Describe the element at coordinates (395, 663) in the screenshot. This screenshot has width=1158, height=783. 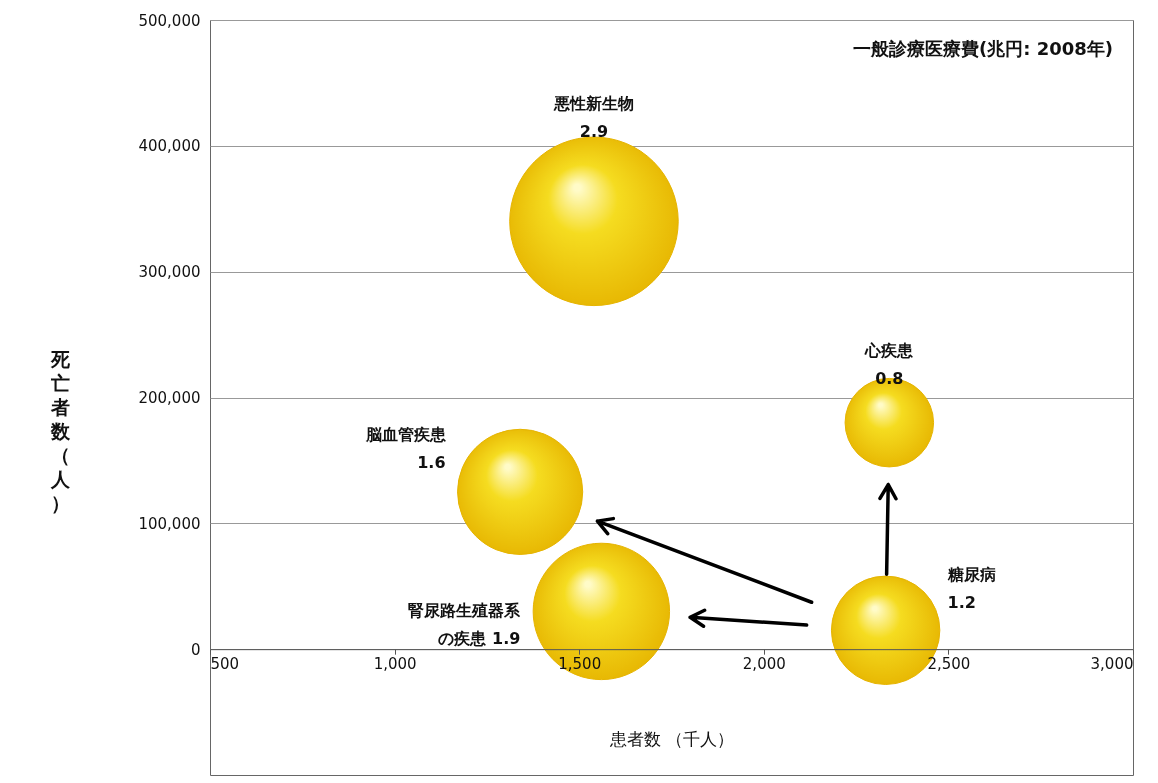
I see `x-tick-label: 1,000` at that location.